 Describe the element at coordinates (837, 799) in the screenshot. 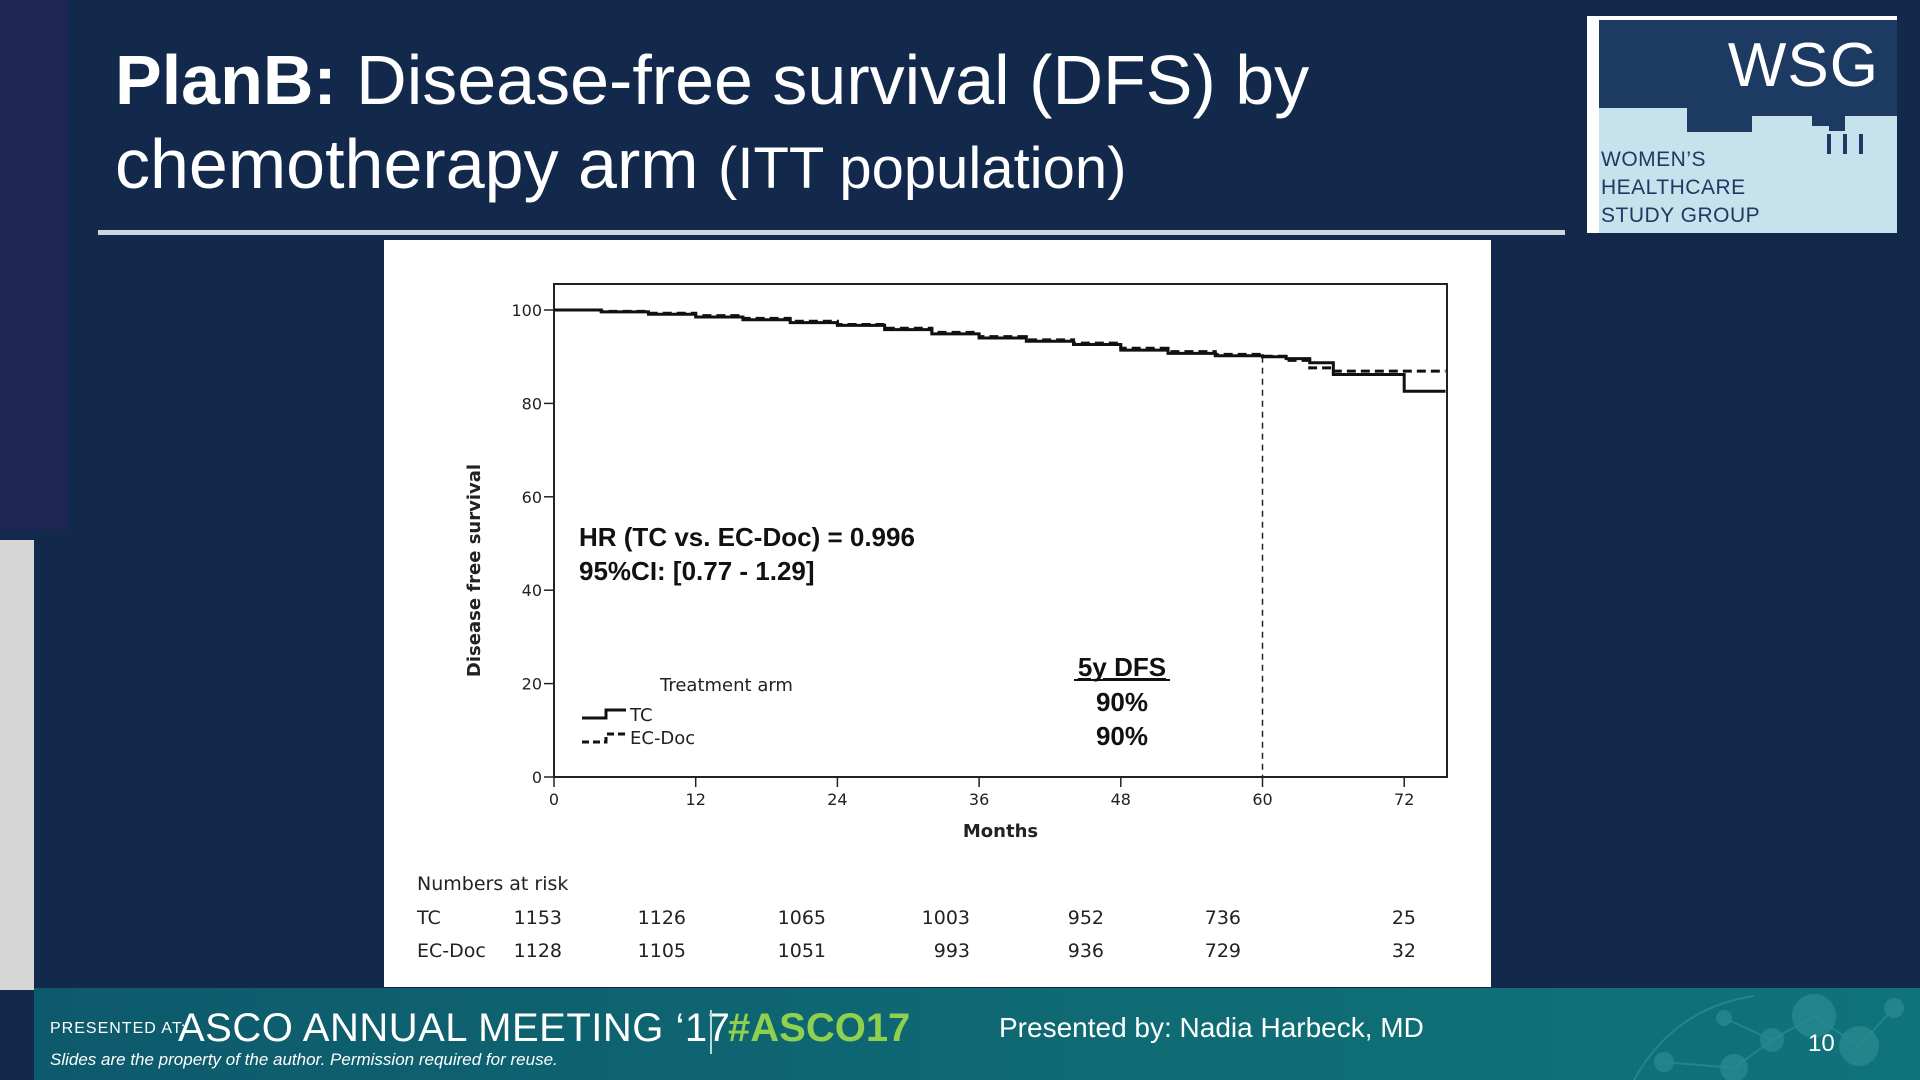

I see `x-tick-label: 24` at that location.